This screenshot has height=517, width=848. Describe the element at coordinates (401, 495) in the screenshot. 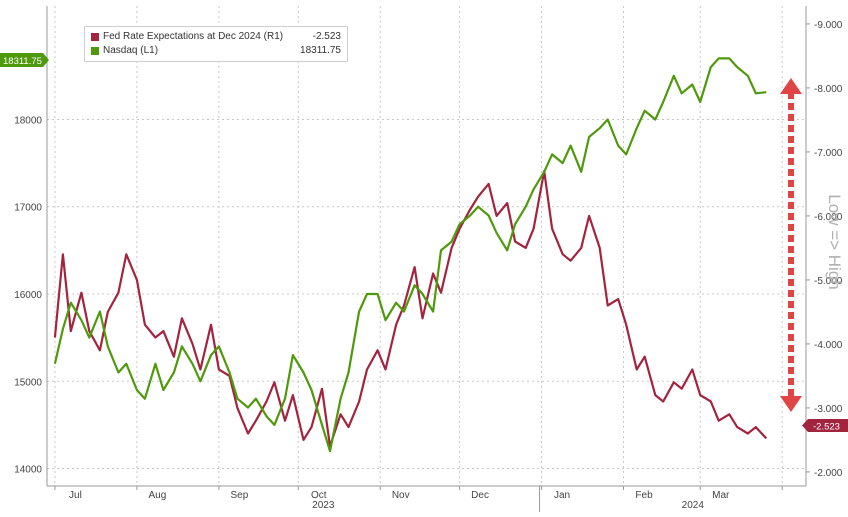

I see `x-tick-label: Nov` at that location.